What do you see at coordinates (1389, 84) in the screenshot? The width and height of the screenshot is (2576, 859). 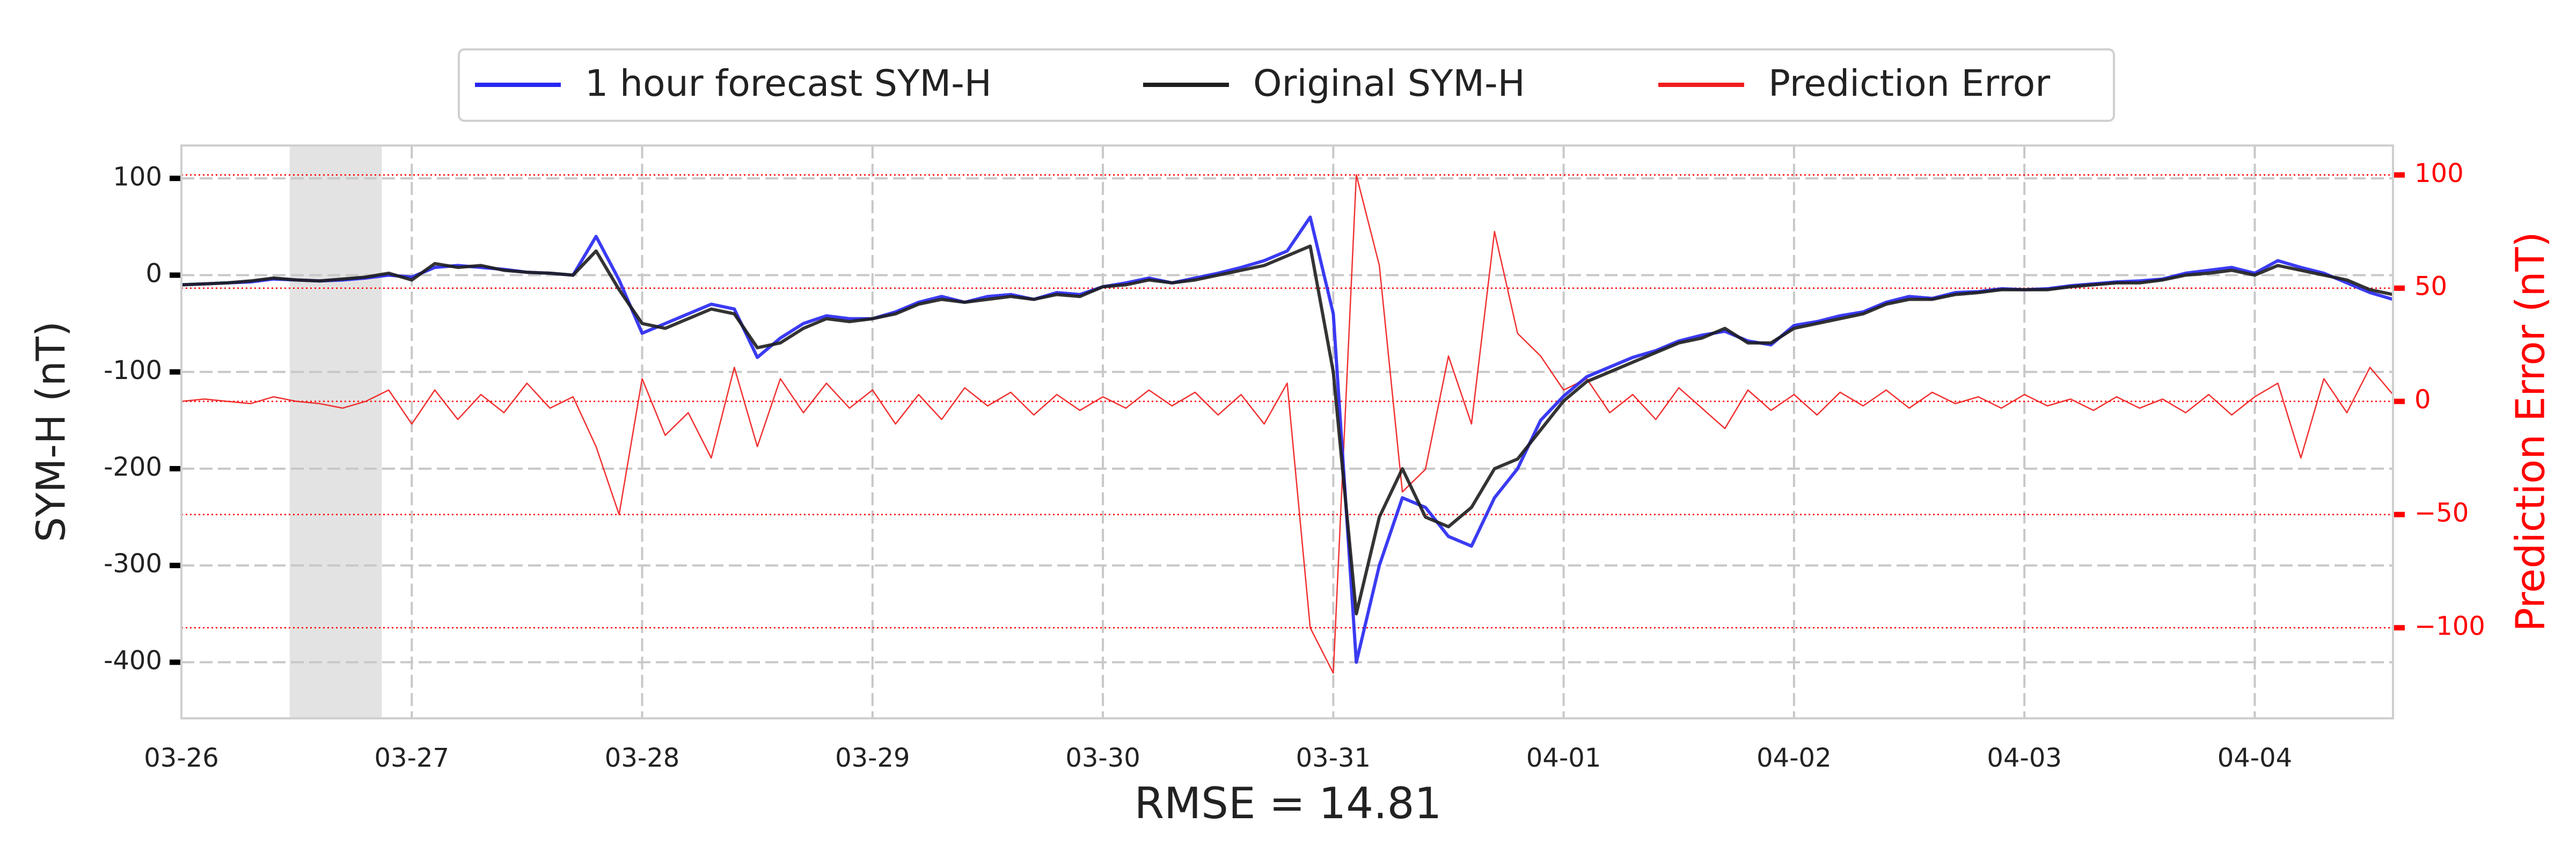 I see `legend-label: Original SYM-H` at bounding box center [1389, 84].